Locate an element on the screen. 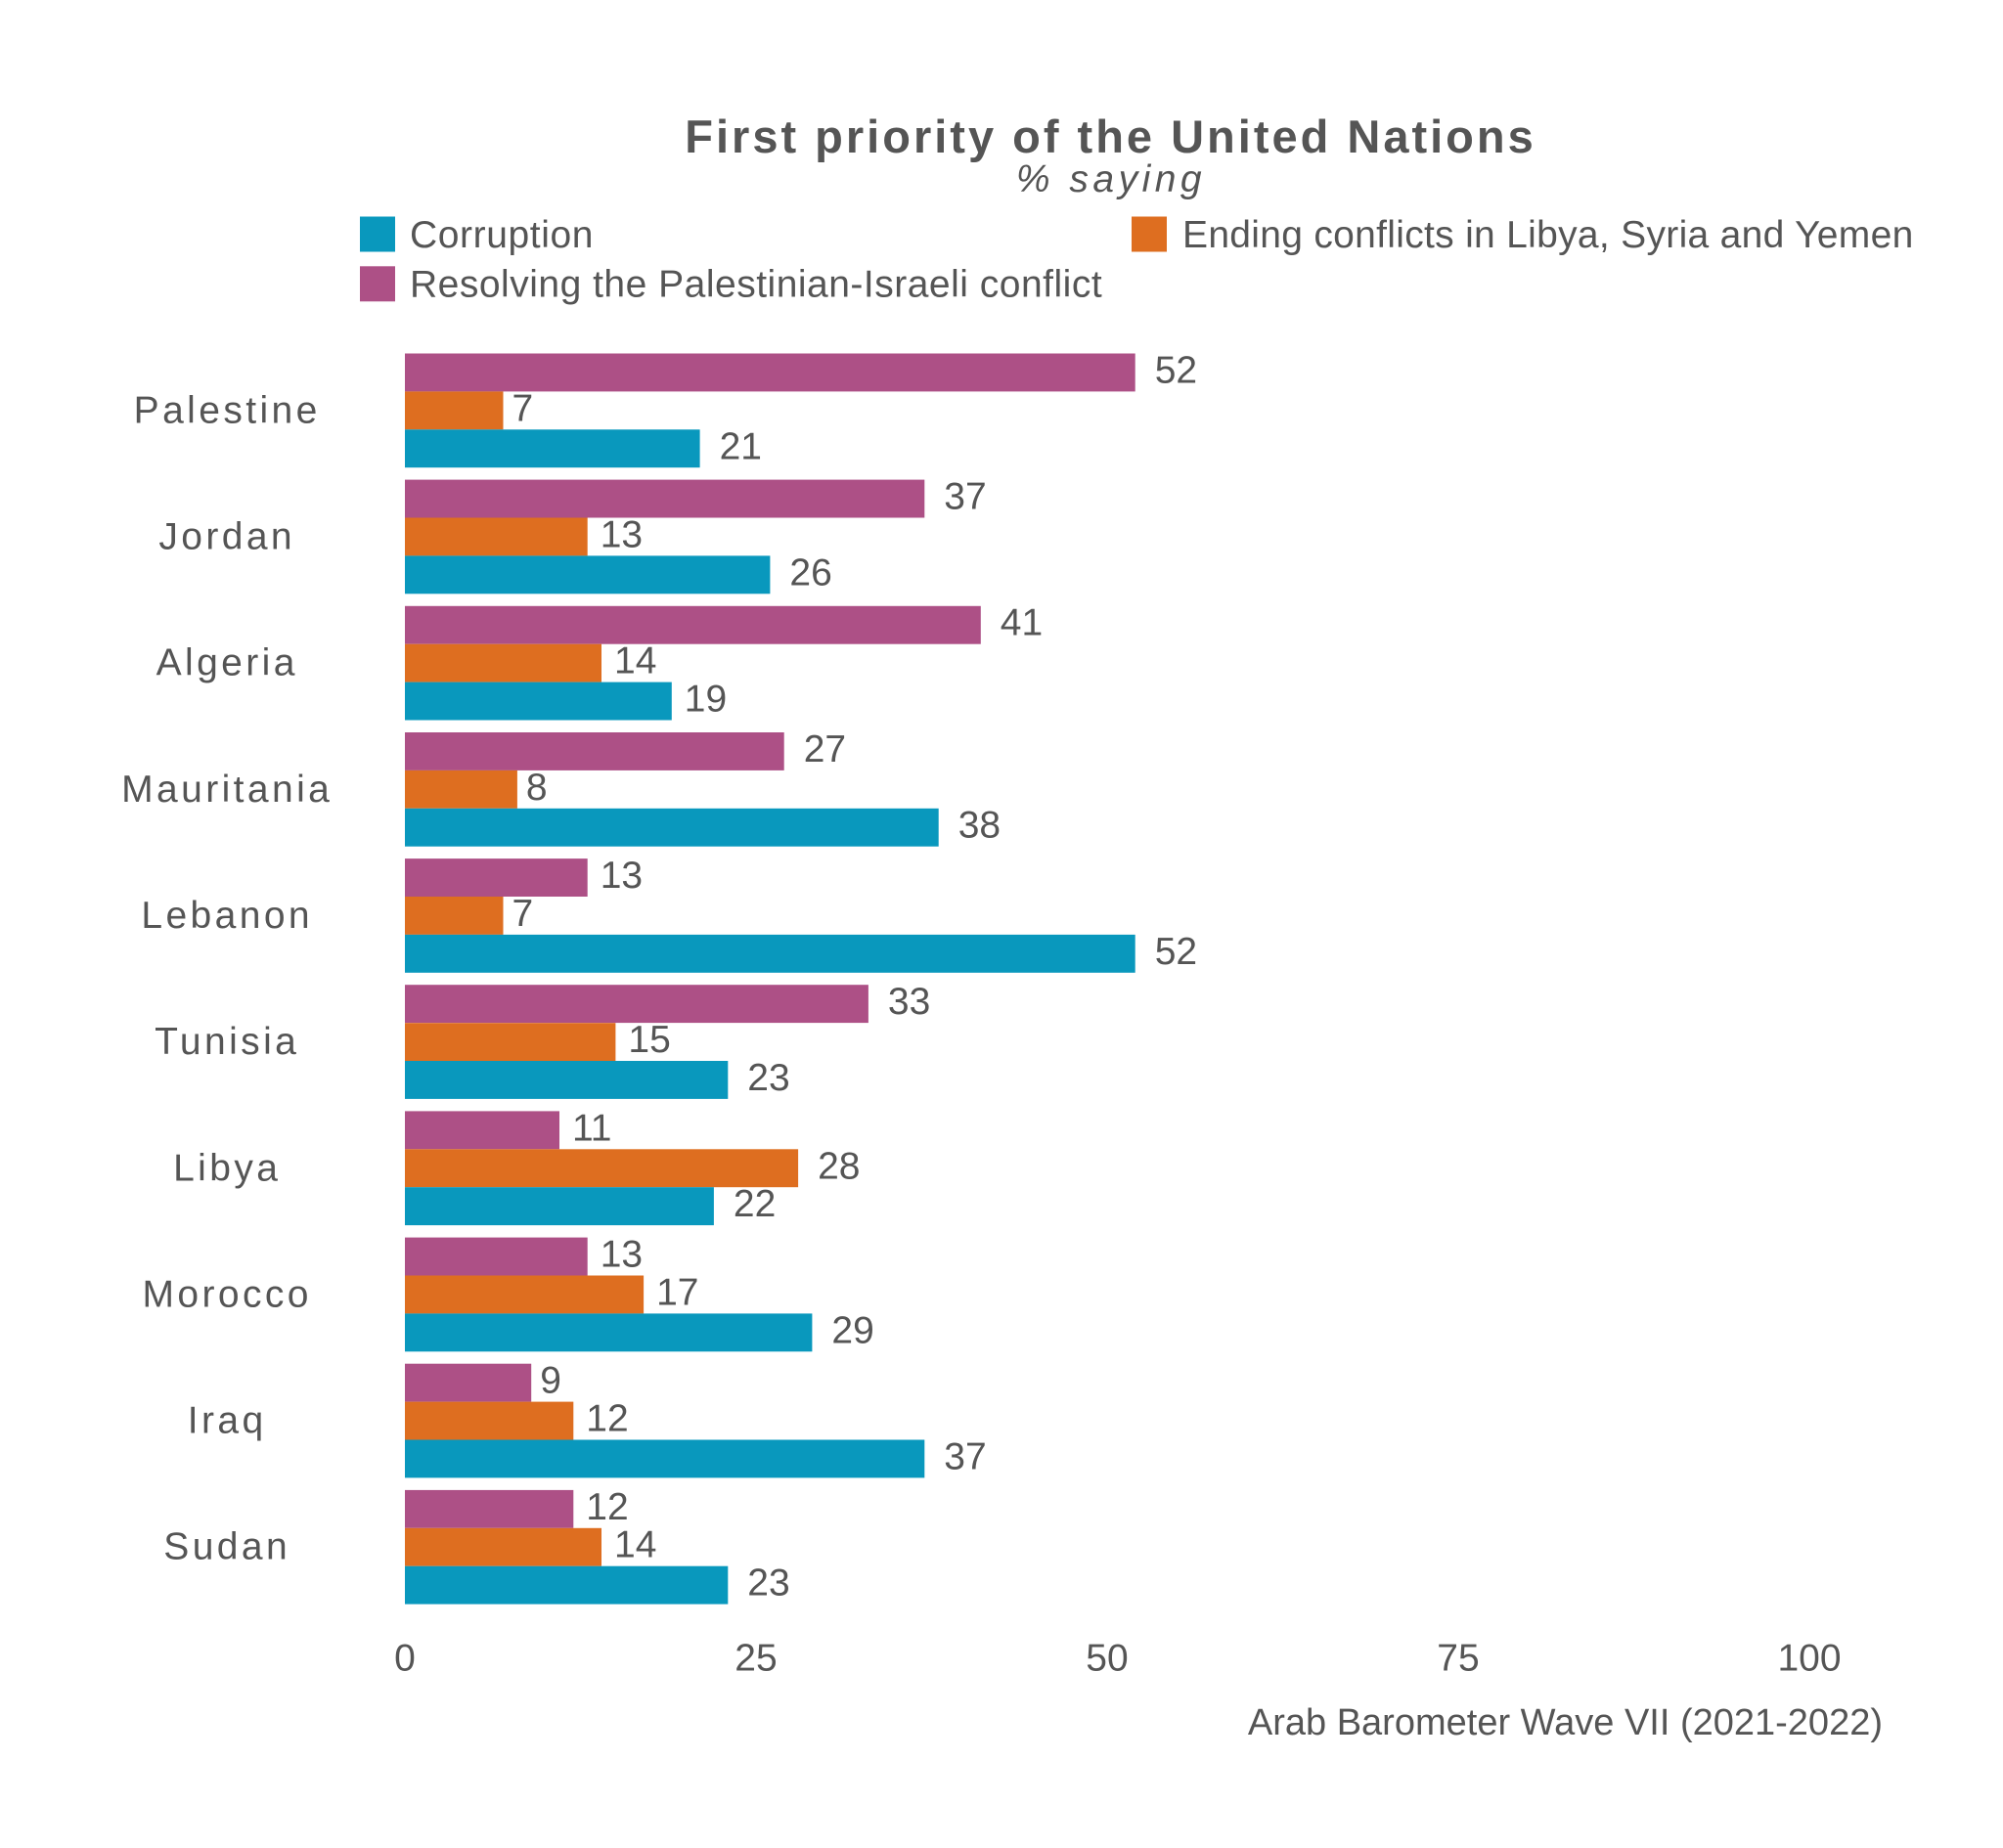  svg-text: 17 is located at coordinates (677, 1292).